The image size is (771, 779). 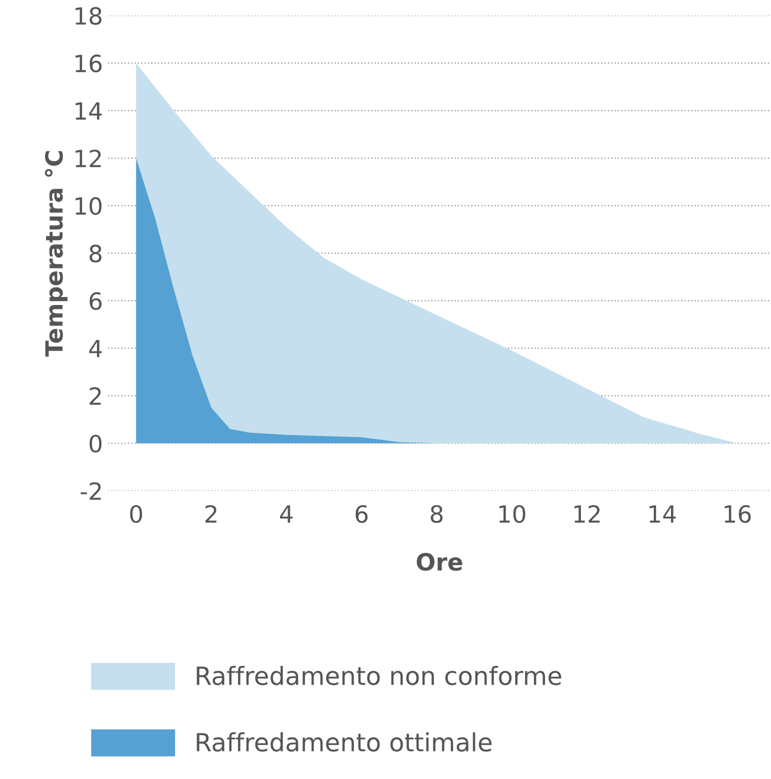 What do you see at coordinates (512, 514) in the screenshot?
I see `x-tick-label: 10` at bounding box center [512, 514].